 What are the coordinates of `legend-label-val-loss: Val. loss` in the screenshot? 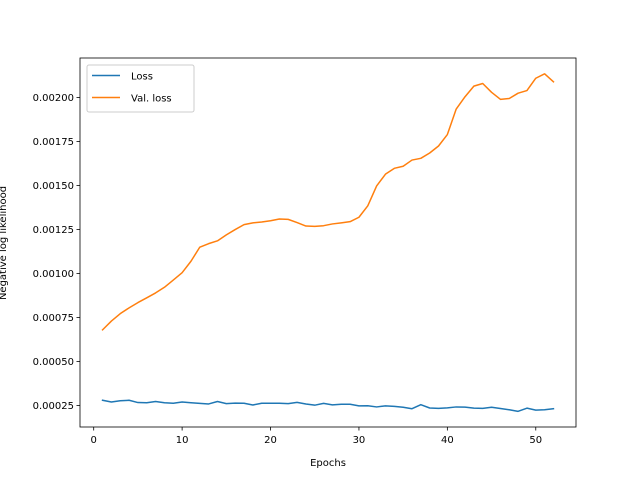 It's located at (151, 99).